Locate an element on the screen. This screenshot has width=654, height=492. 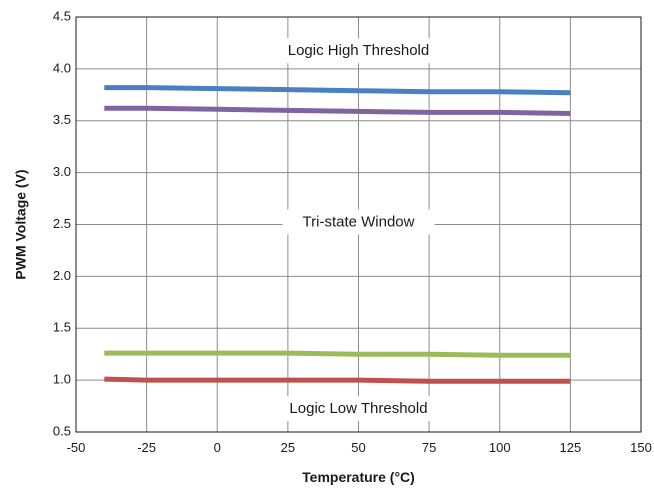
y-tick-label: 1.5 is located at coordinates (62, 327).